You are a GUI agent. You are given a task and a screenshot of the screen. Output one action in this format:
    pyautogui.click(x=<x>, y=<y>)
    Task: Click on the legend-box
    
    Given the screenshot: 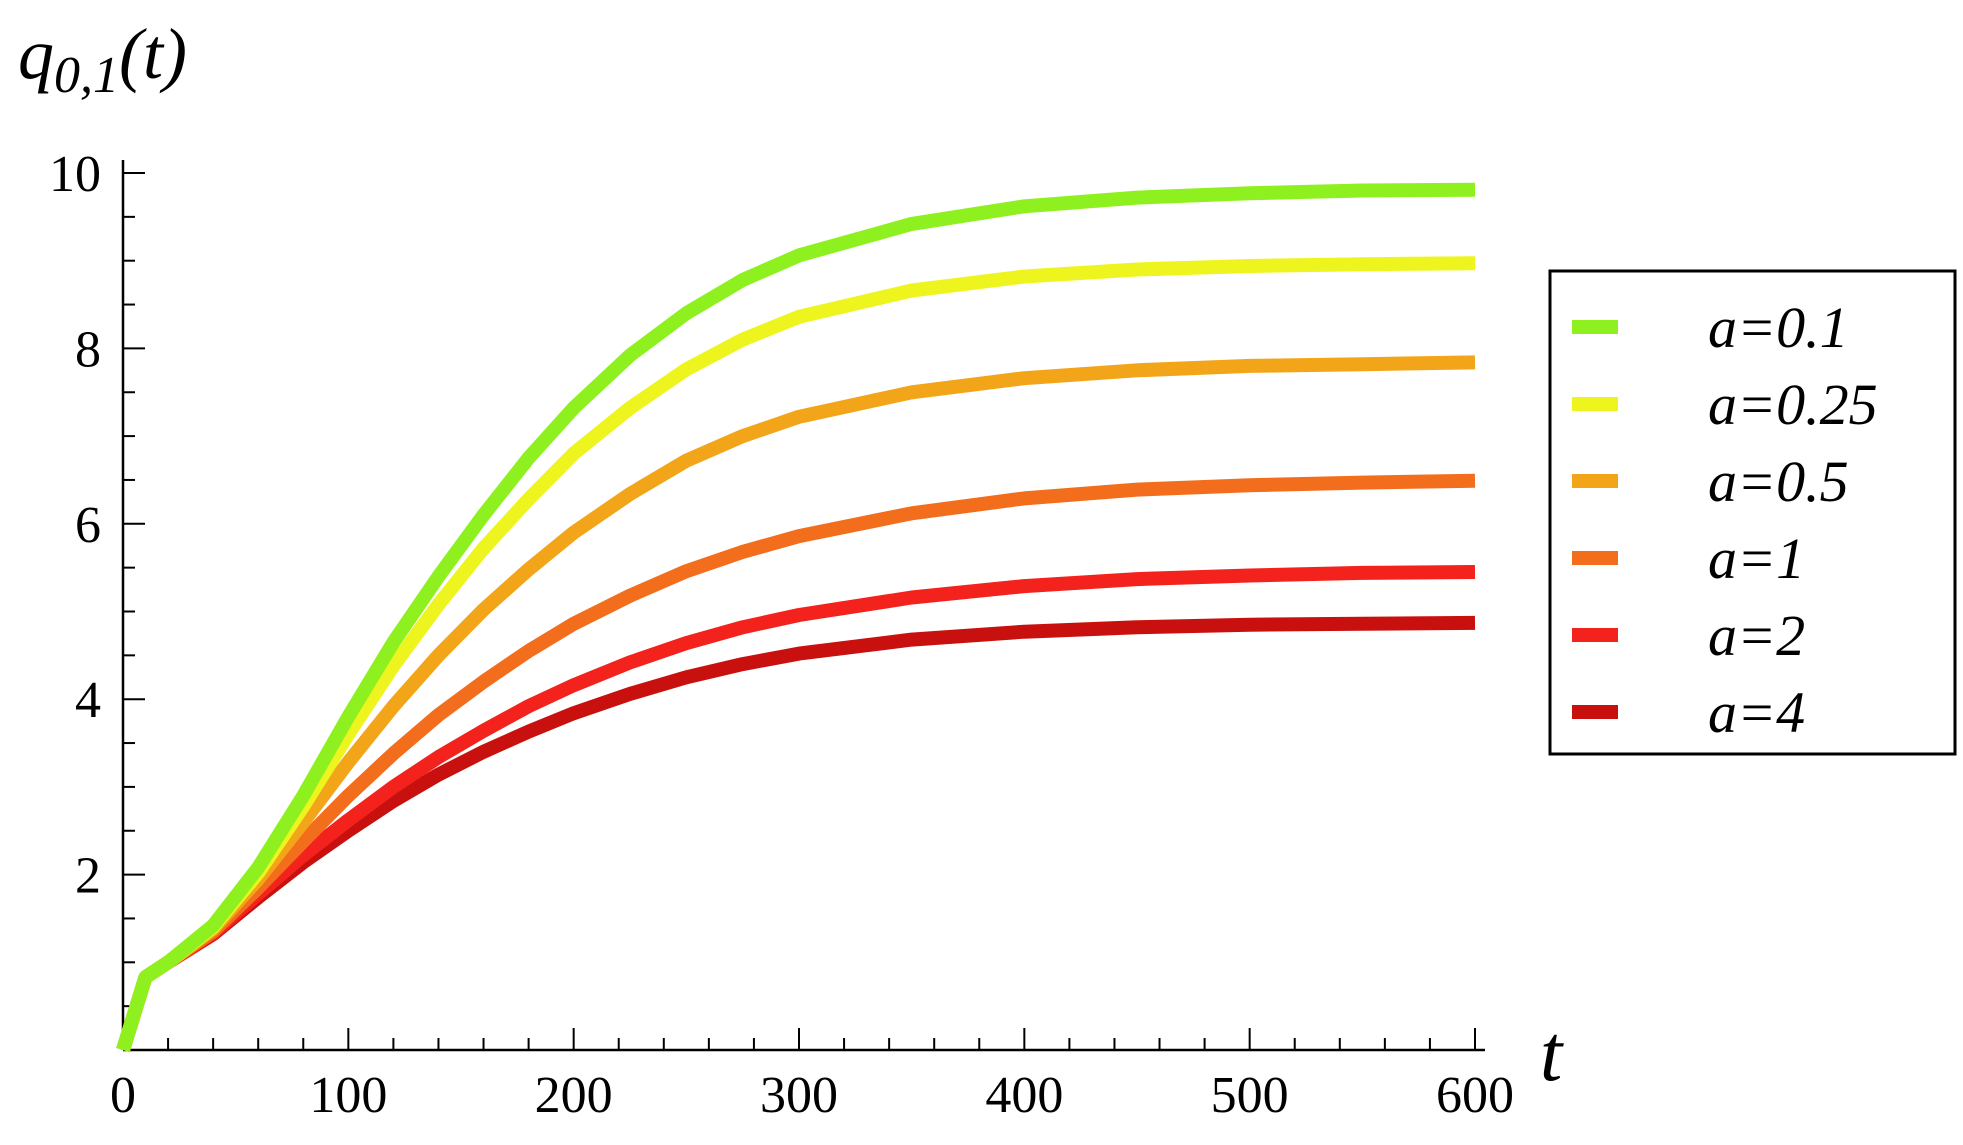 What is the action you would take?
    pyautogui.click(x=1752, y=512)
    